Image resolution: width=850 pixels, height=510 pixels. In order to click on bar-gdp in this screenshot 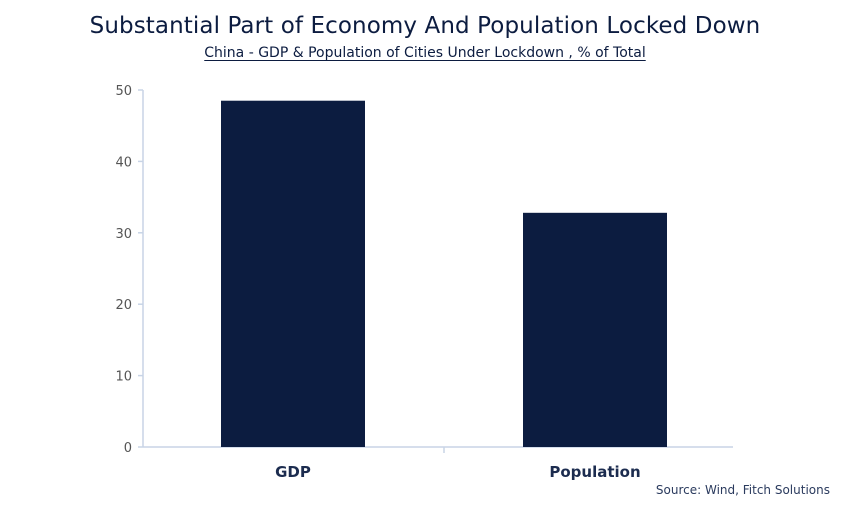, I will do `click(293, 274)`.